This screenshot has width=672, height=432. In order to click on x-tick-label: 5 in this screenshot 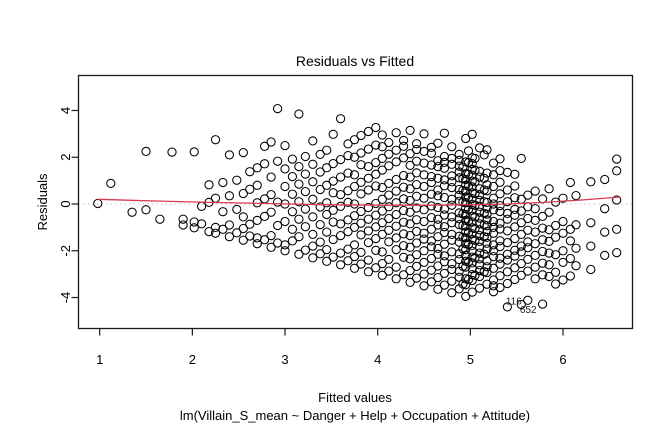, I will do `click(470, 359)`.